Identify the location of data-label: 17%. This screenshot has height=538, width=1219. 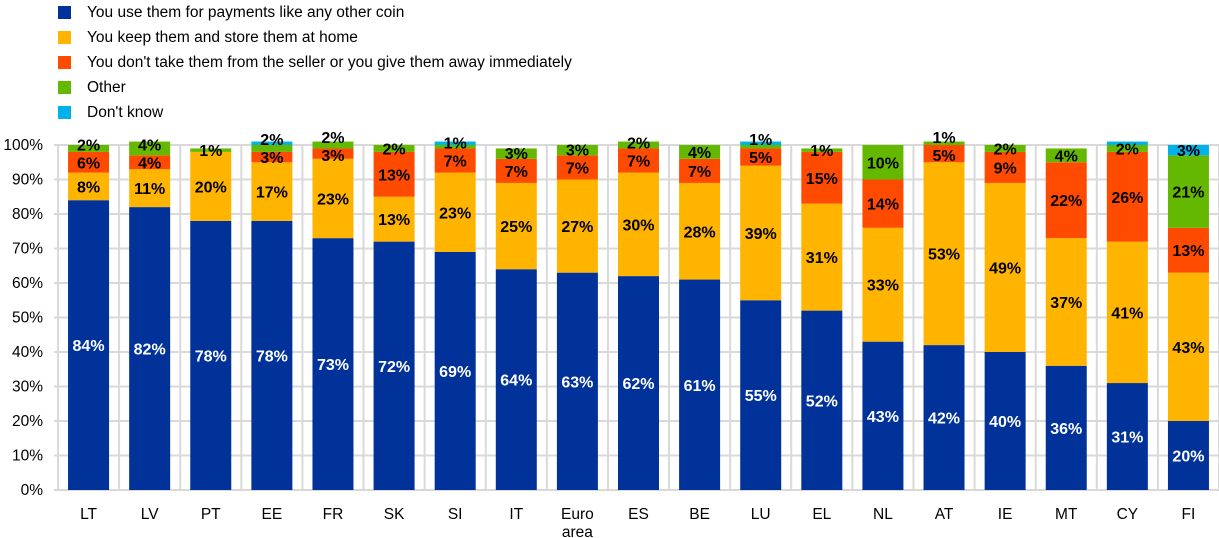
(272, 193).